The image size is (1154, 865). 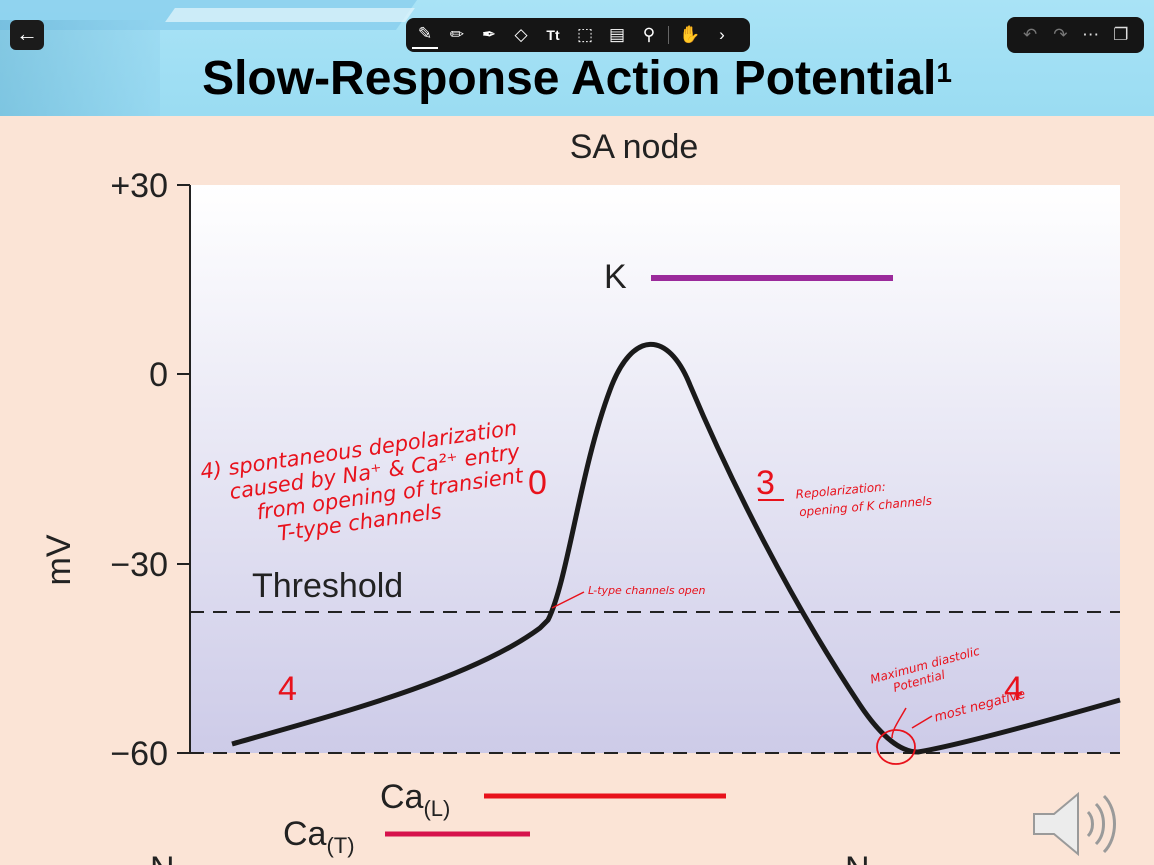 What do you see at coordinates (1074, 824) in the screenshot?
I see `speaker-icon` at bounding box center [1074, 824].